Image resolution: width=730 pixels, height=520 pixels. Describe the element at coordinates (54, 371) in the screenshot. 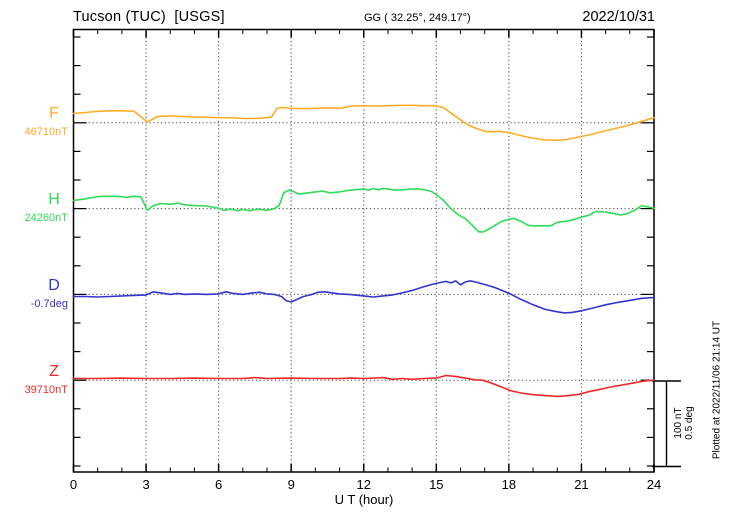

I see `trace-label-Z: Z` at that location.